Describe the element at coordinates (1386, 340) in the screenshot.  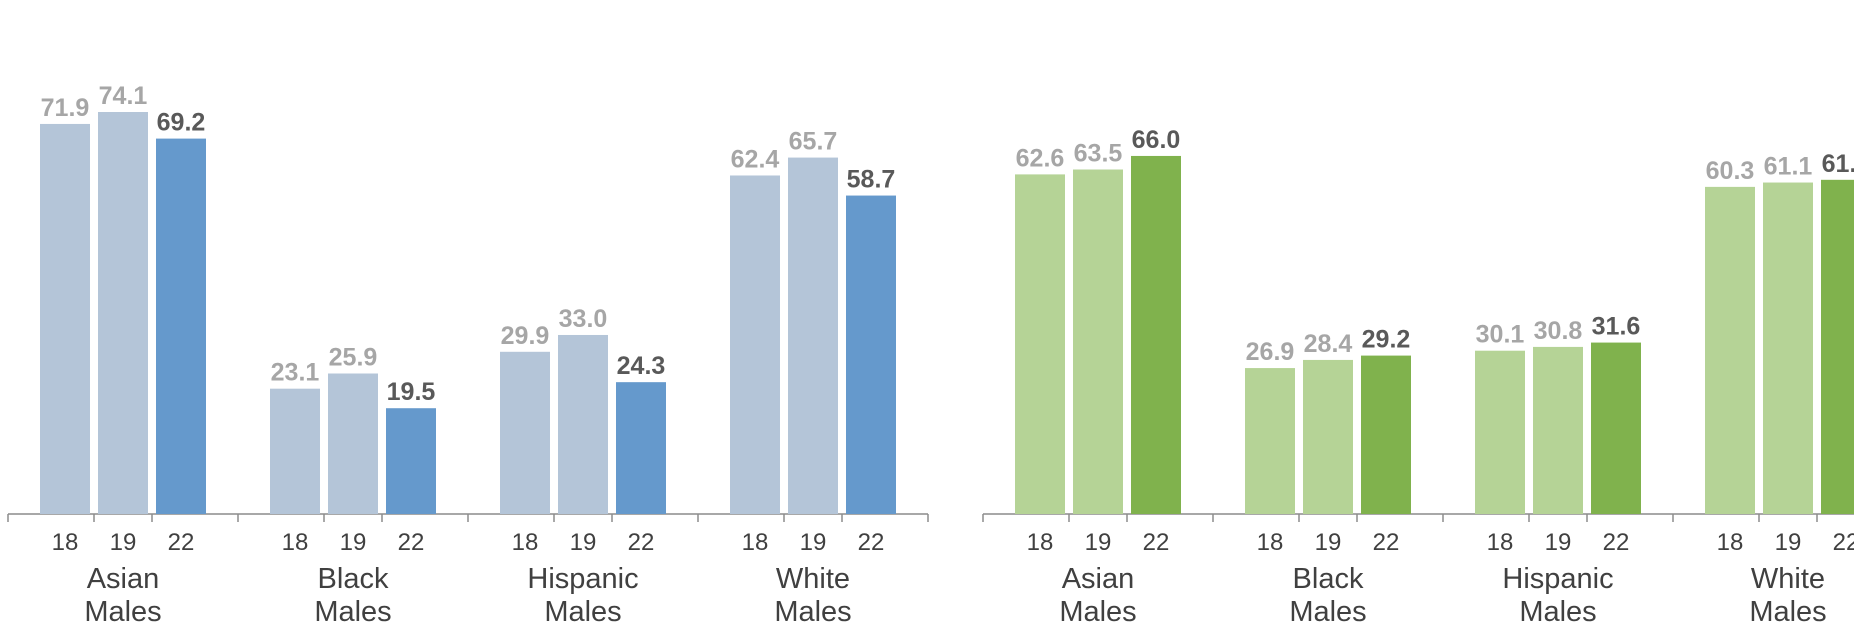
I see `data-label: 29.2` at that location.